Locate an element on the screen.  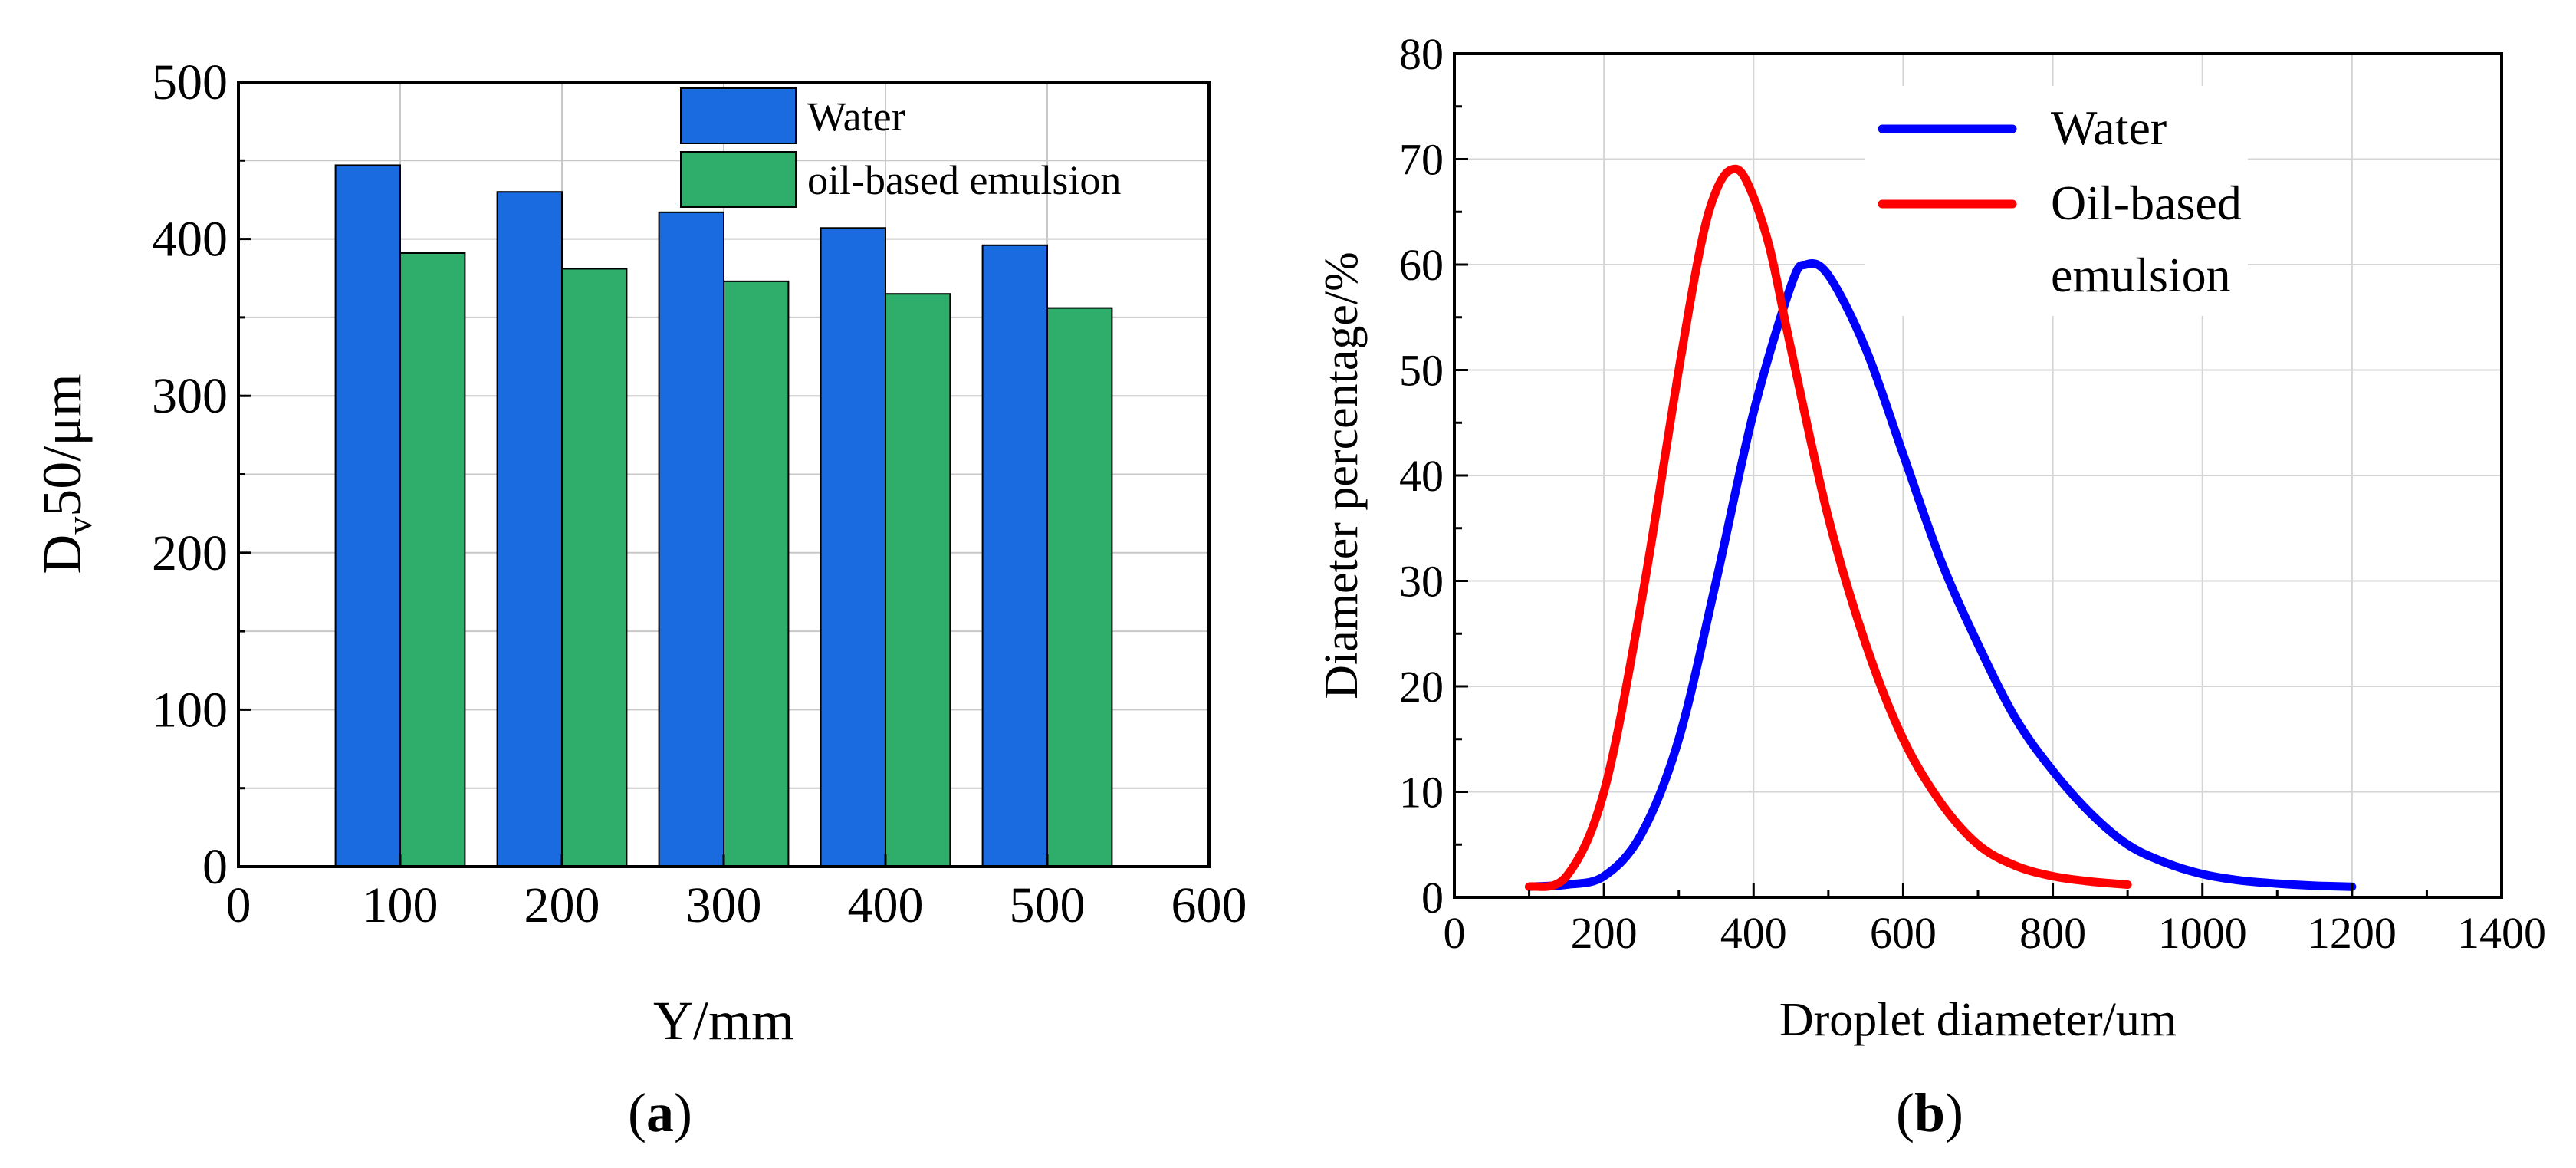
x-axis-label-b: Droplet diameter/um is located at coordinates (1978, 1020).